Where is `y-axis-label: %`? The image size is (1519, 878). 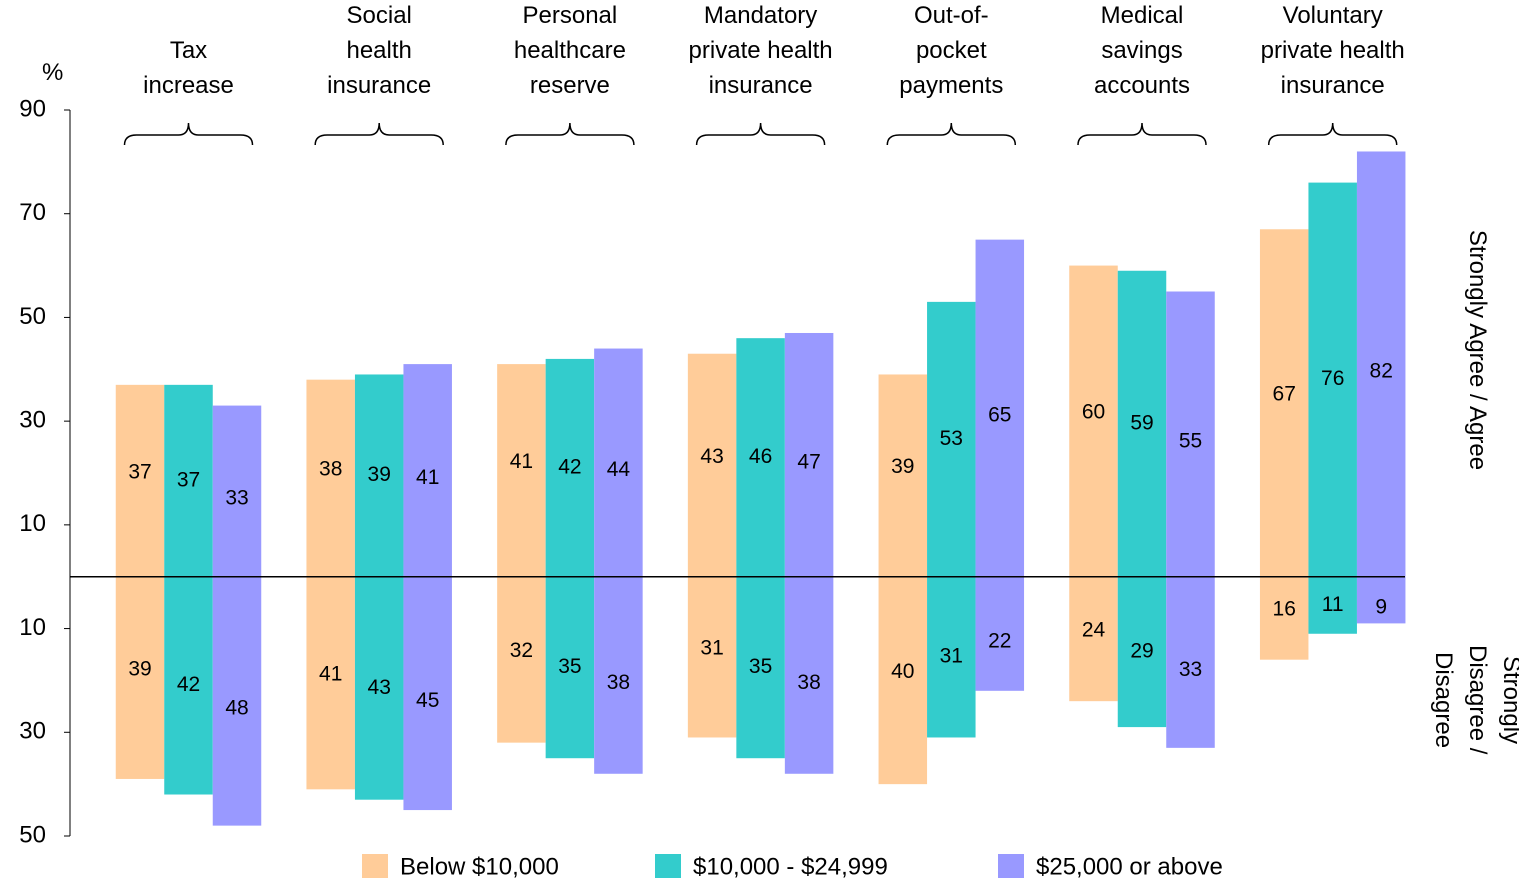
y-axis-label: % is located at coordinates (53, 72).